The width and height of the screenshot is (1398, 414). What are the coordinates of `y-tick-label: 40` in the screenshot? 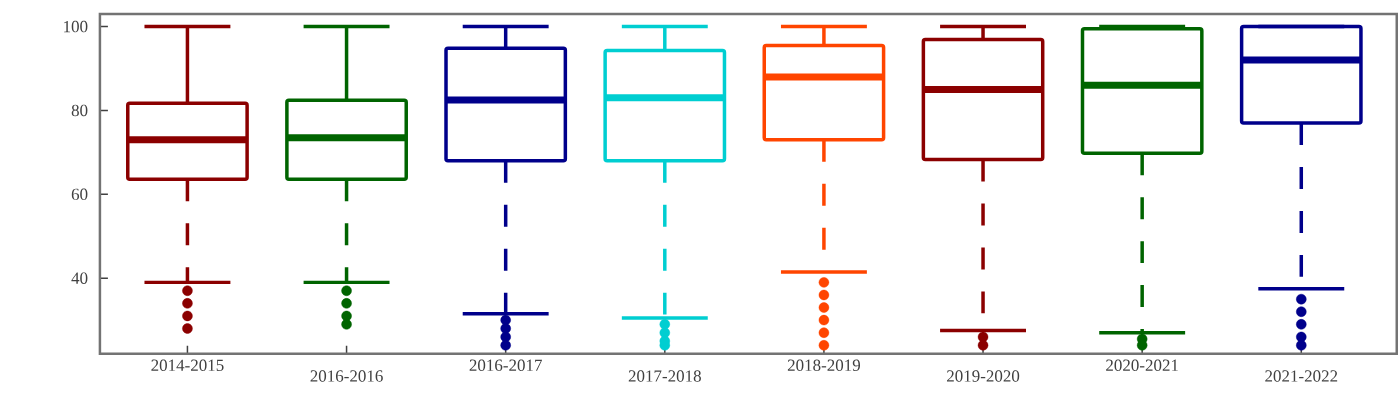 It's located at (79, 278).